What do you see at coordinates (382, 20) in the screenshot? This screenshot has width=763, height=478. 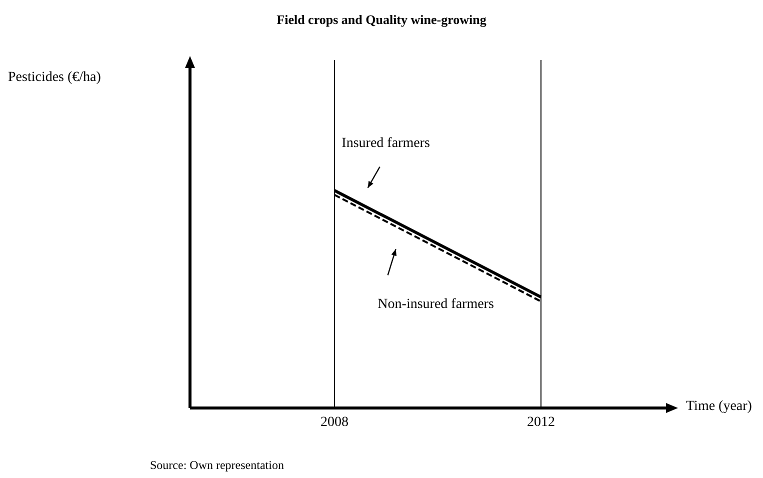 I see `chart-title: Field crops and Quality wine-growing` at bounding box center [382, 20].